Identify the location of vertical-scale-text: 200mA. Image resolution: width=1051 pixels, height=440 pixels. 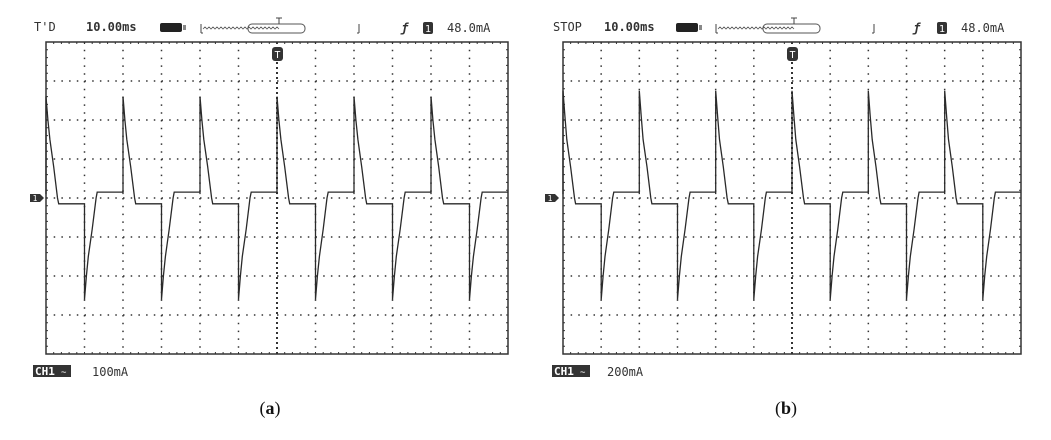
(625, 372).